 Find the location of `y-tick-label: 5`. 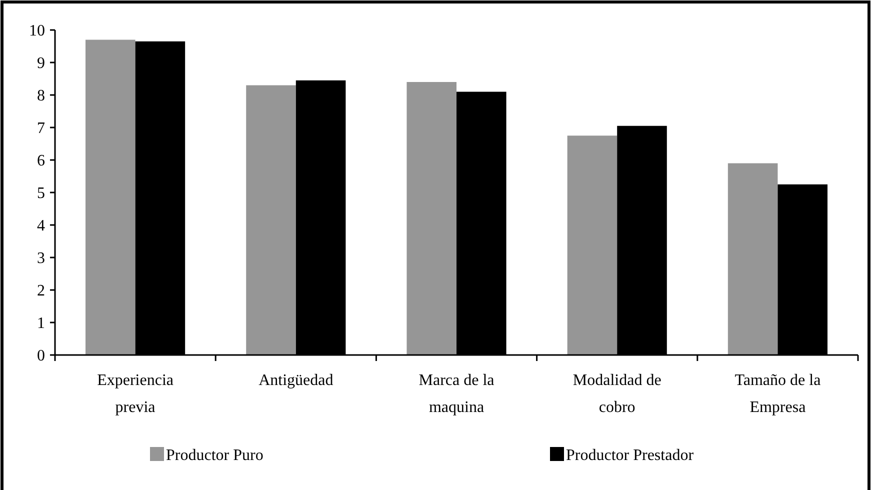

y-tick-label: 5 is located at coordinates (41, 193).